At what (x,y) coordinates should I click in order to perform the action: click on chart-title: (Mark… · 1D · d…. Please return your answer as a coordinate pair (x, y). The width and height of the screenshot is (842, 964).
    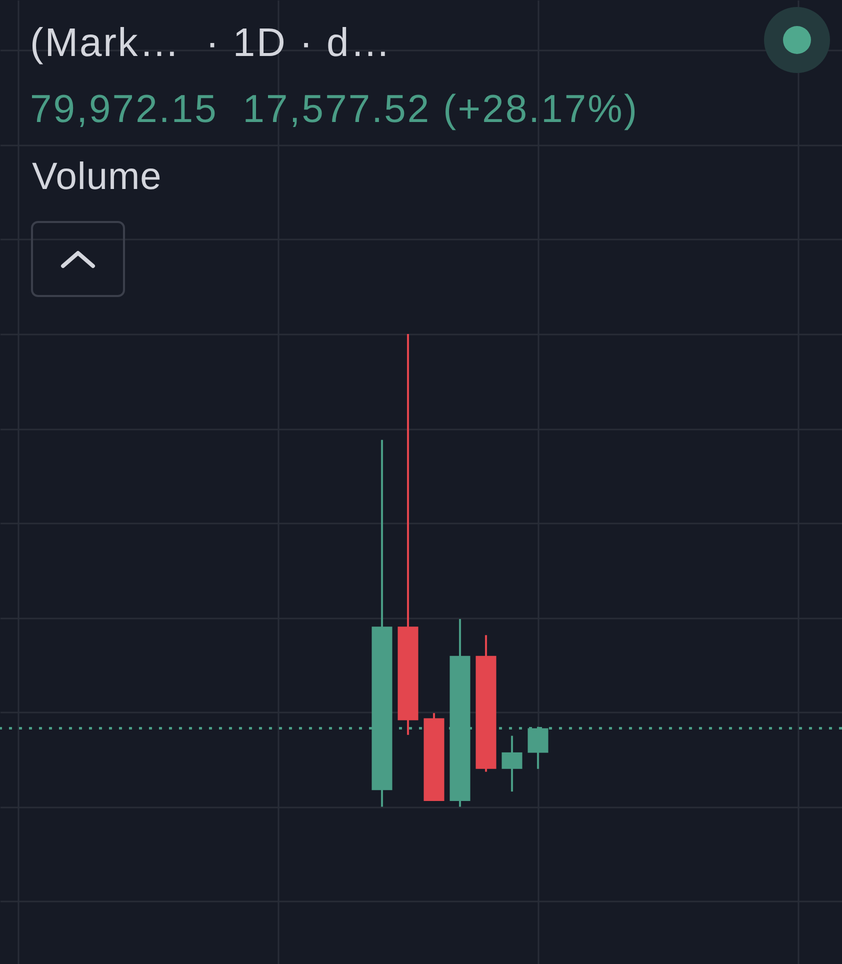
    Looking at the image, I should click on (211, 43).